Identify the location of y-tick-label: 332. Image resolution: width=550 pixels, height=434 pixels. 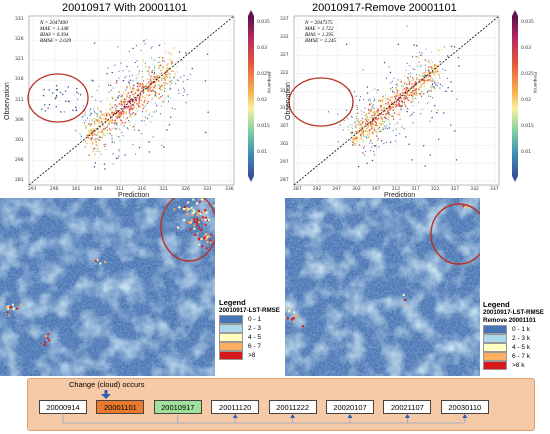
(284, 37).